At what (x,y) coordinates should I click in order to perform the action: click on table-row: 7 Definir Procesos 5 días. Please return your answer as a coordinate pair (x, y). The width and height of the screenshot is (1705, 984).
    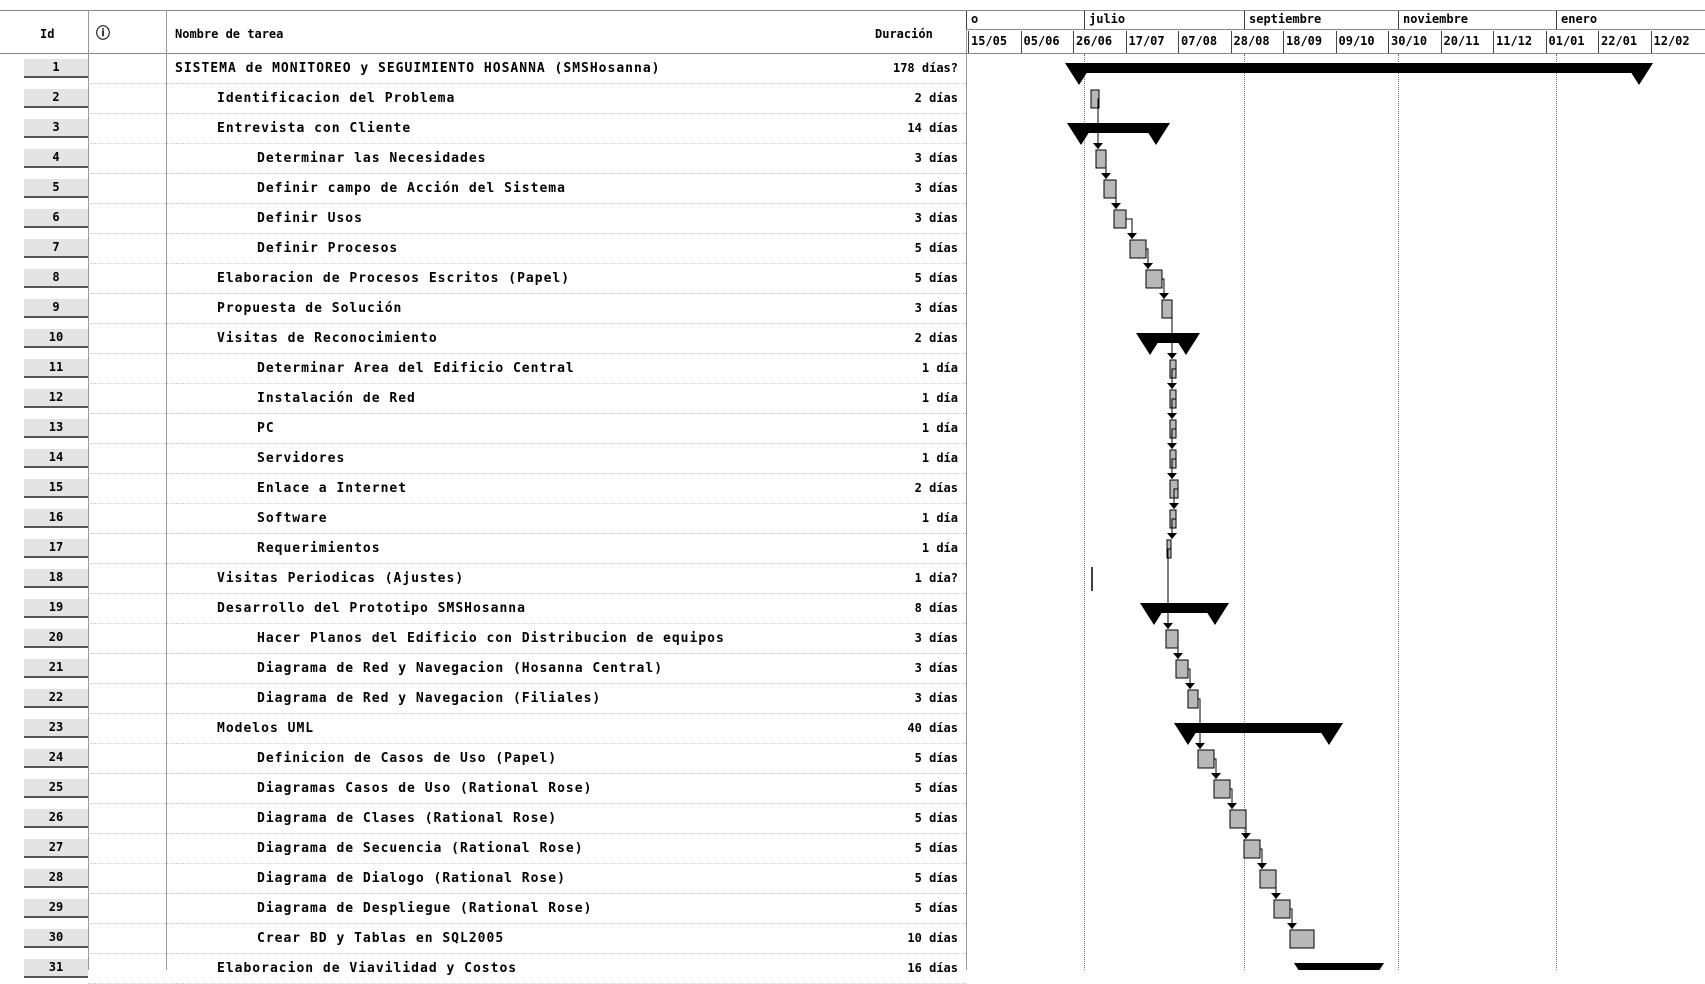
    Looking at the image, I should click on (483, 249).